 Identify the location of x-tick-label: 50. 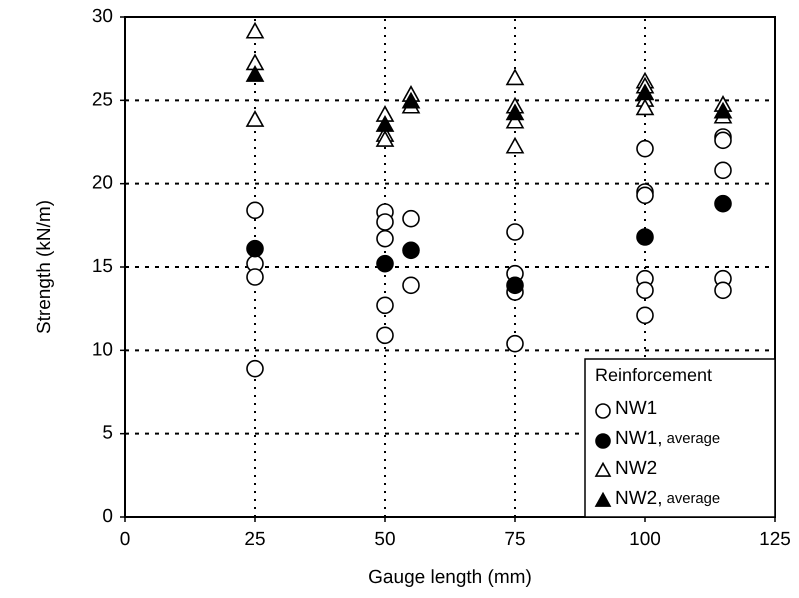
(385, 539).